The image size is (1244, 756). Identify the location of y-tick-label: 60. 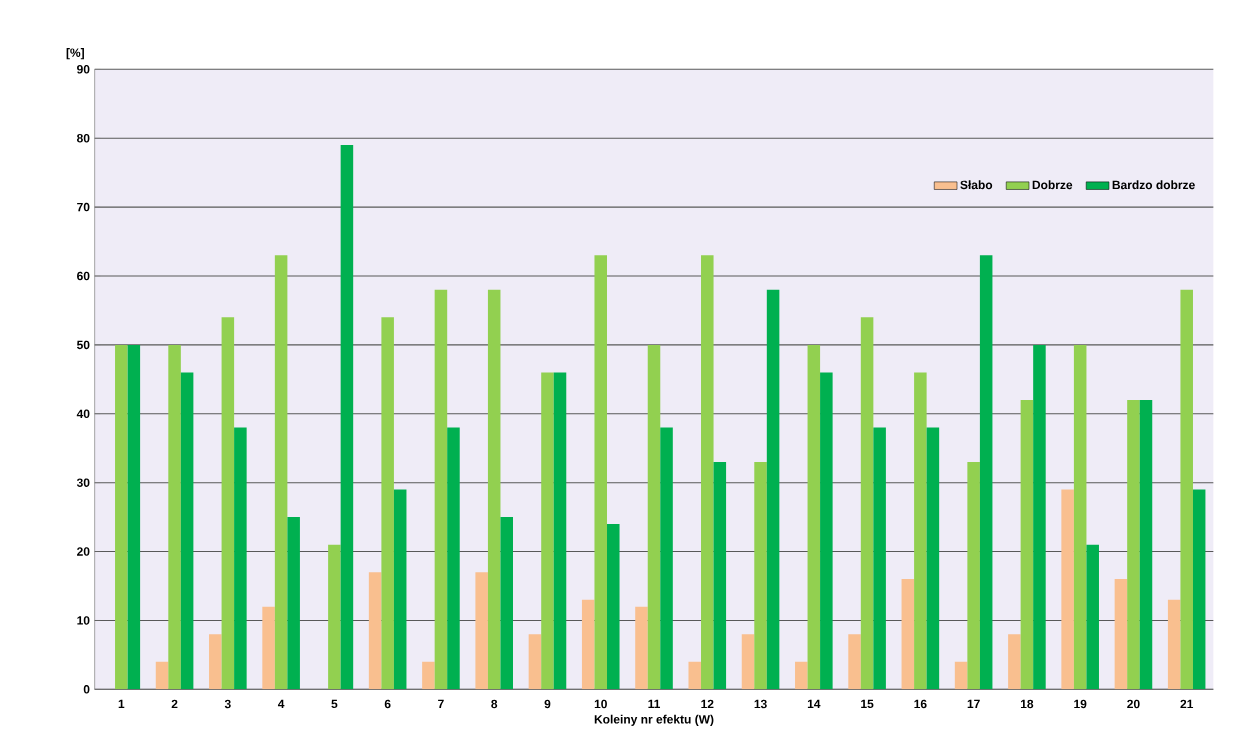
(83, 276).